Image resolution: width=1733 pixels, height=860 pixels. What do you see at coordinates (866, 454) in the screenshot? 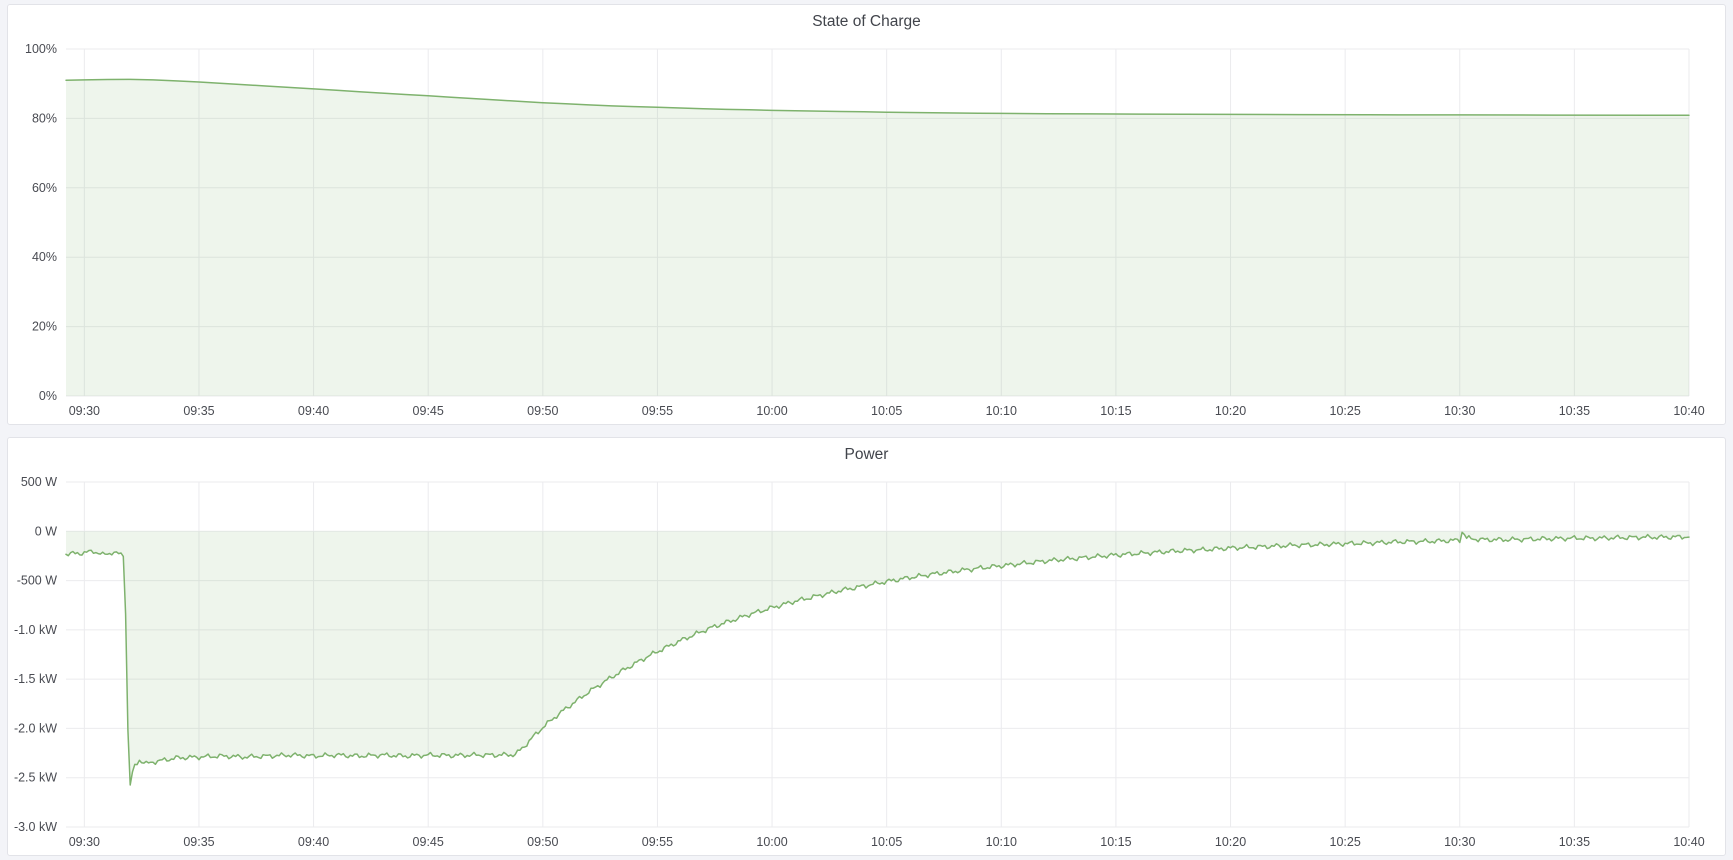
I see `power-panel-title: Power` at bounding box center [866, 454].